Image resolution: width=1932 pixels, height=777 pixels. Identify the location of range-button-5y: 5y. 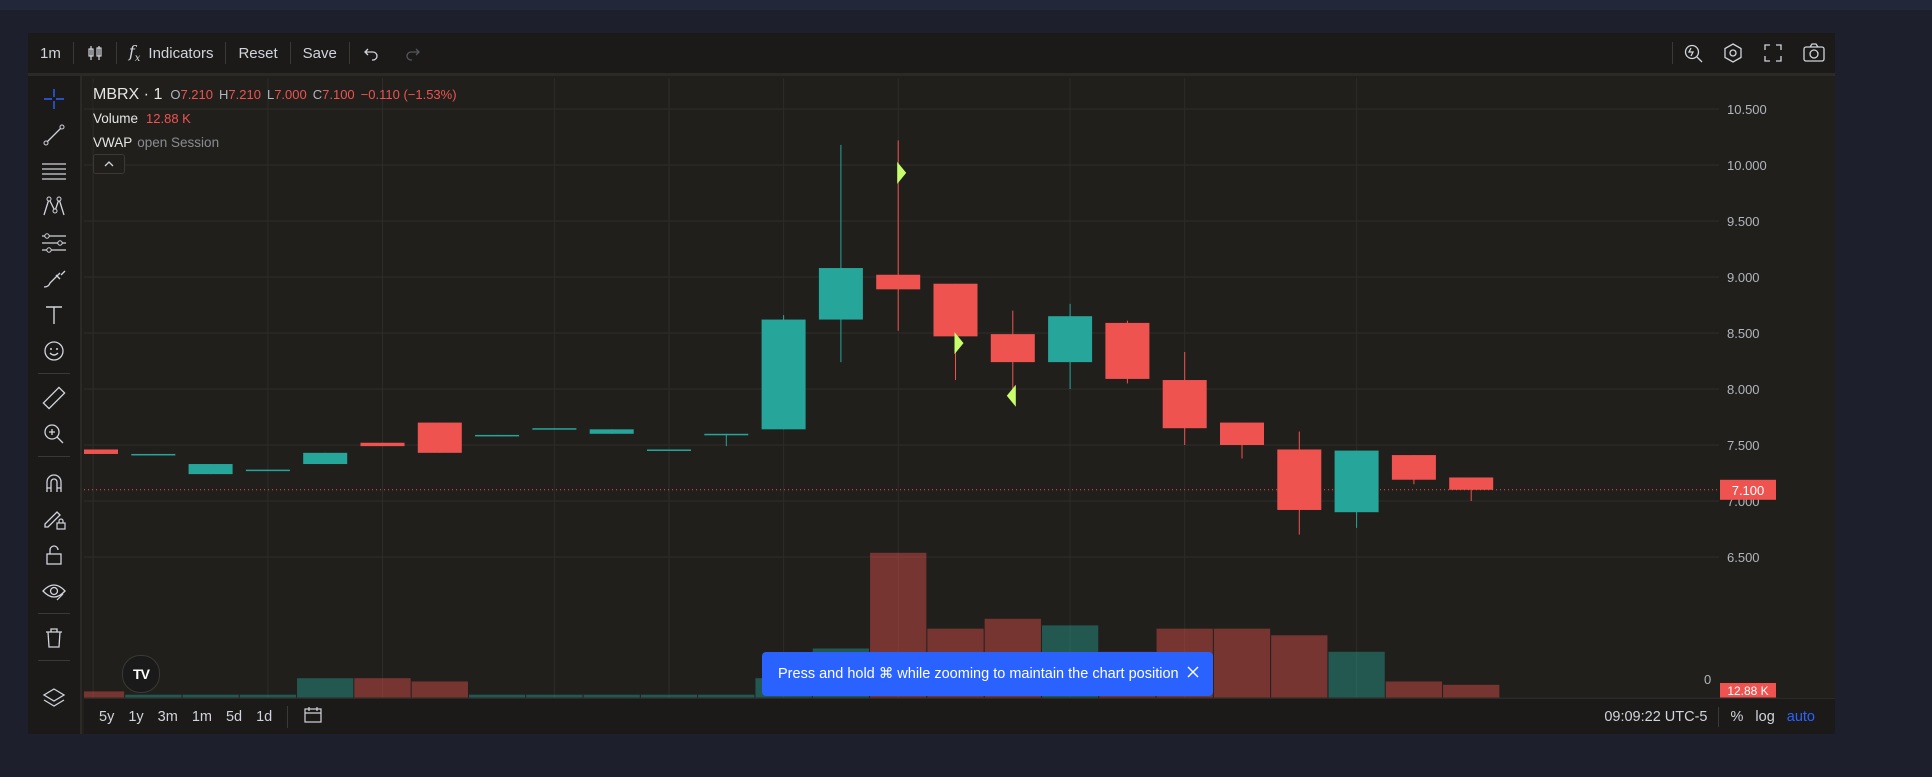
(107, 717).